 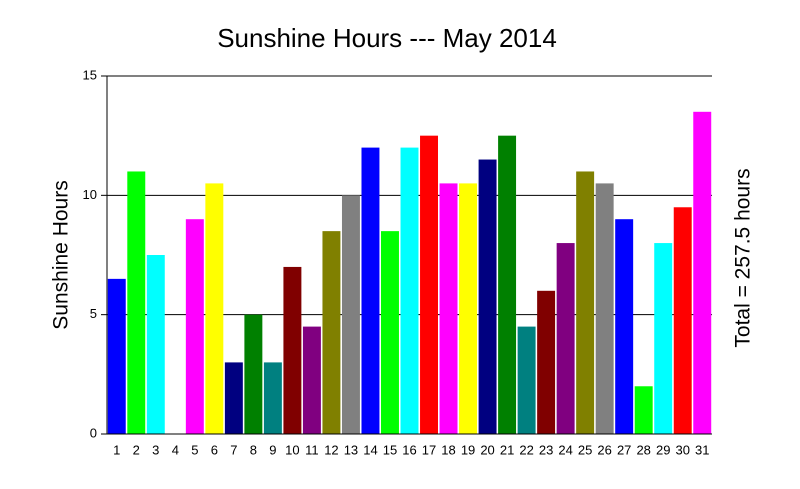 What do you see at coordinates (682, 449) in the screenshot?
I see `x-tick-label: 30` at bounding box center [682, 449].